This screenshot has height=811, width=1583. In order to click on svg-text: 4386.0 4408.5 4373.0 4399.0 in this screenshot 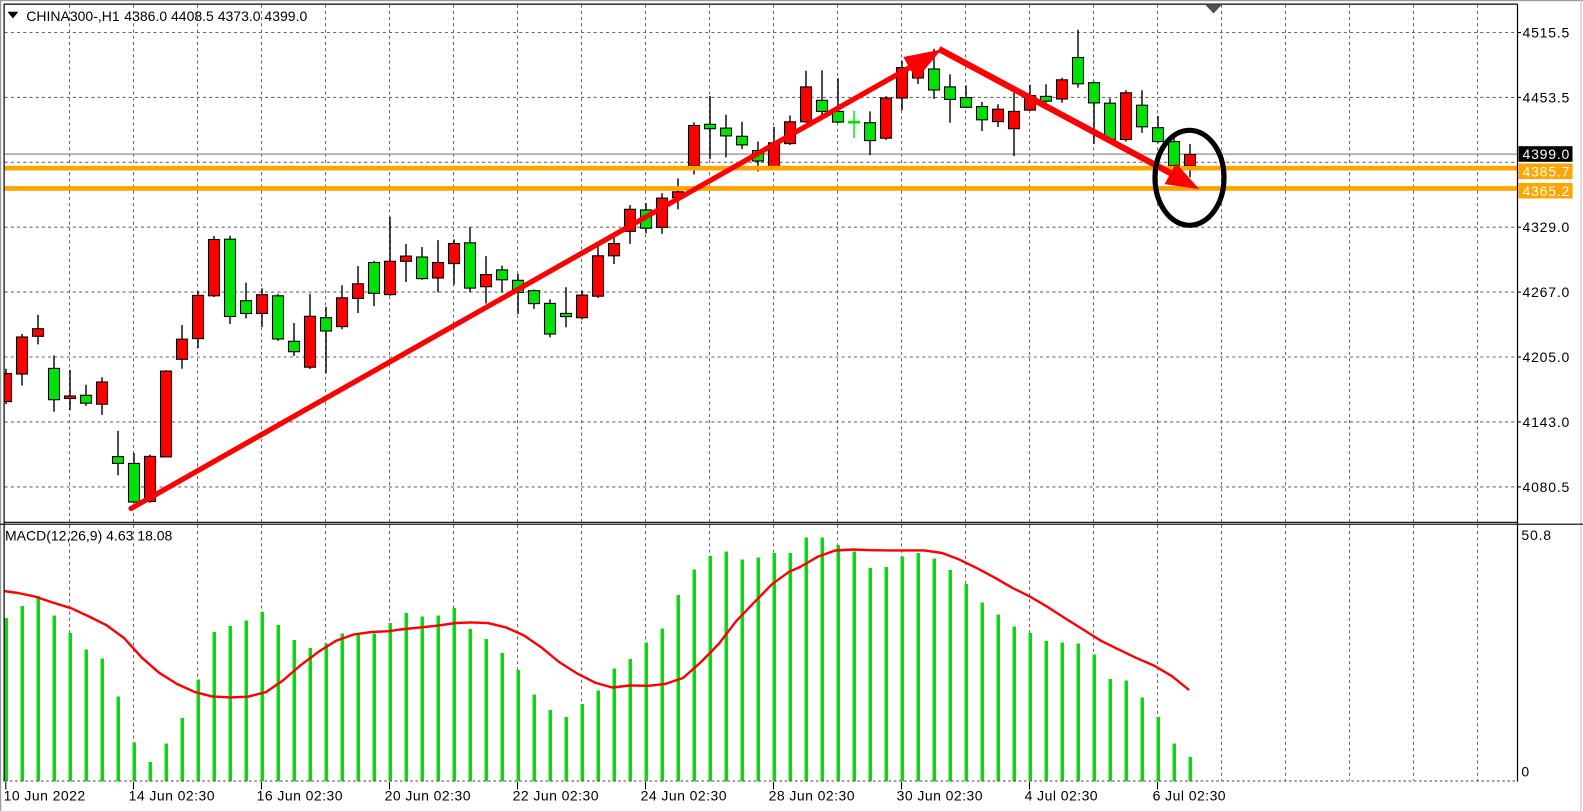, I will do `click(215, 16)`.